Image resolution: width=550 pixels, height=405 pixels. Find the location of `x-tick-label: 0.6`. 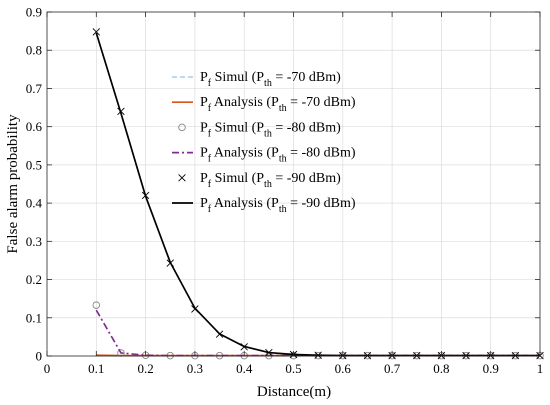

x-tick-label: 0.6 is located at coordinates (343, 368).